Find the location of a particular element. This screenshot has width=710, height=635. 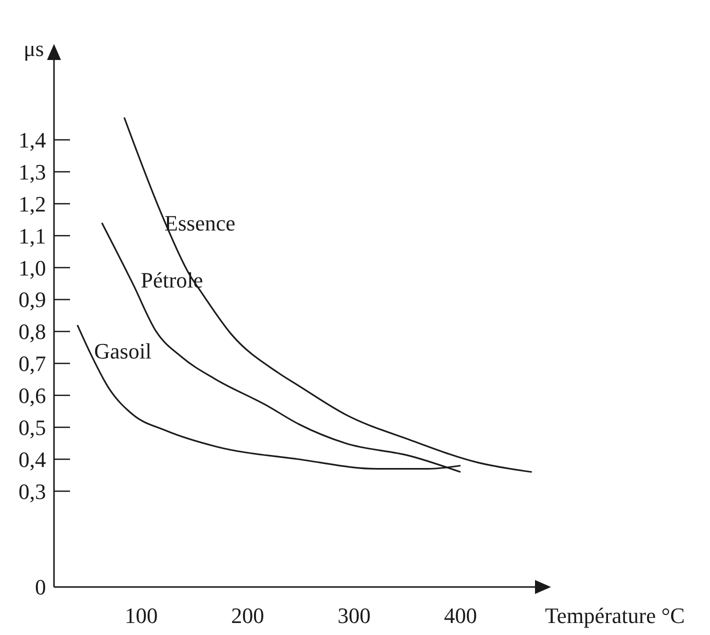

y-tick-label: 0,6 is located at coordinates (32, 395).